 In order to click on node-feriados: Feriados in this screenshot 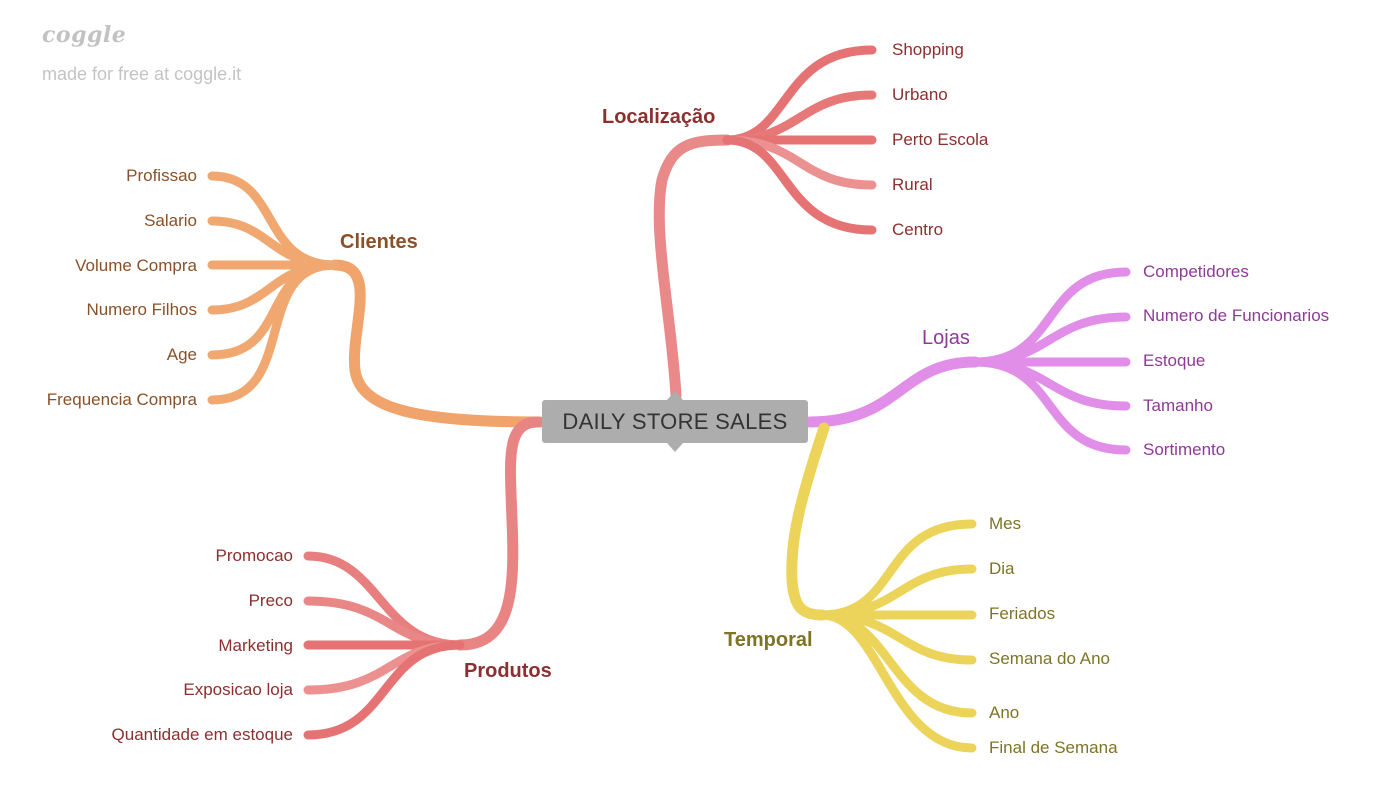, I will do `click(1022, 613)`.